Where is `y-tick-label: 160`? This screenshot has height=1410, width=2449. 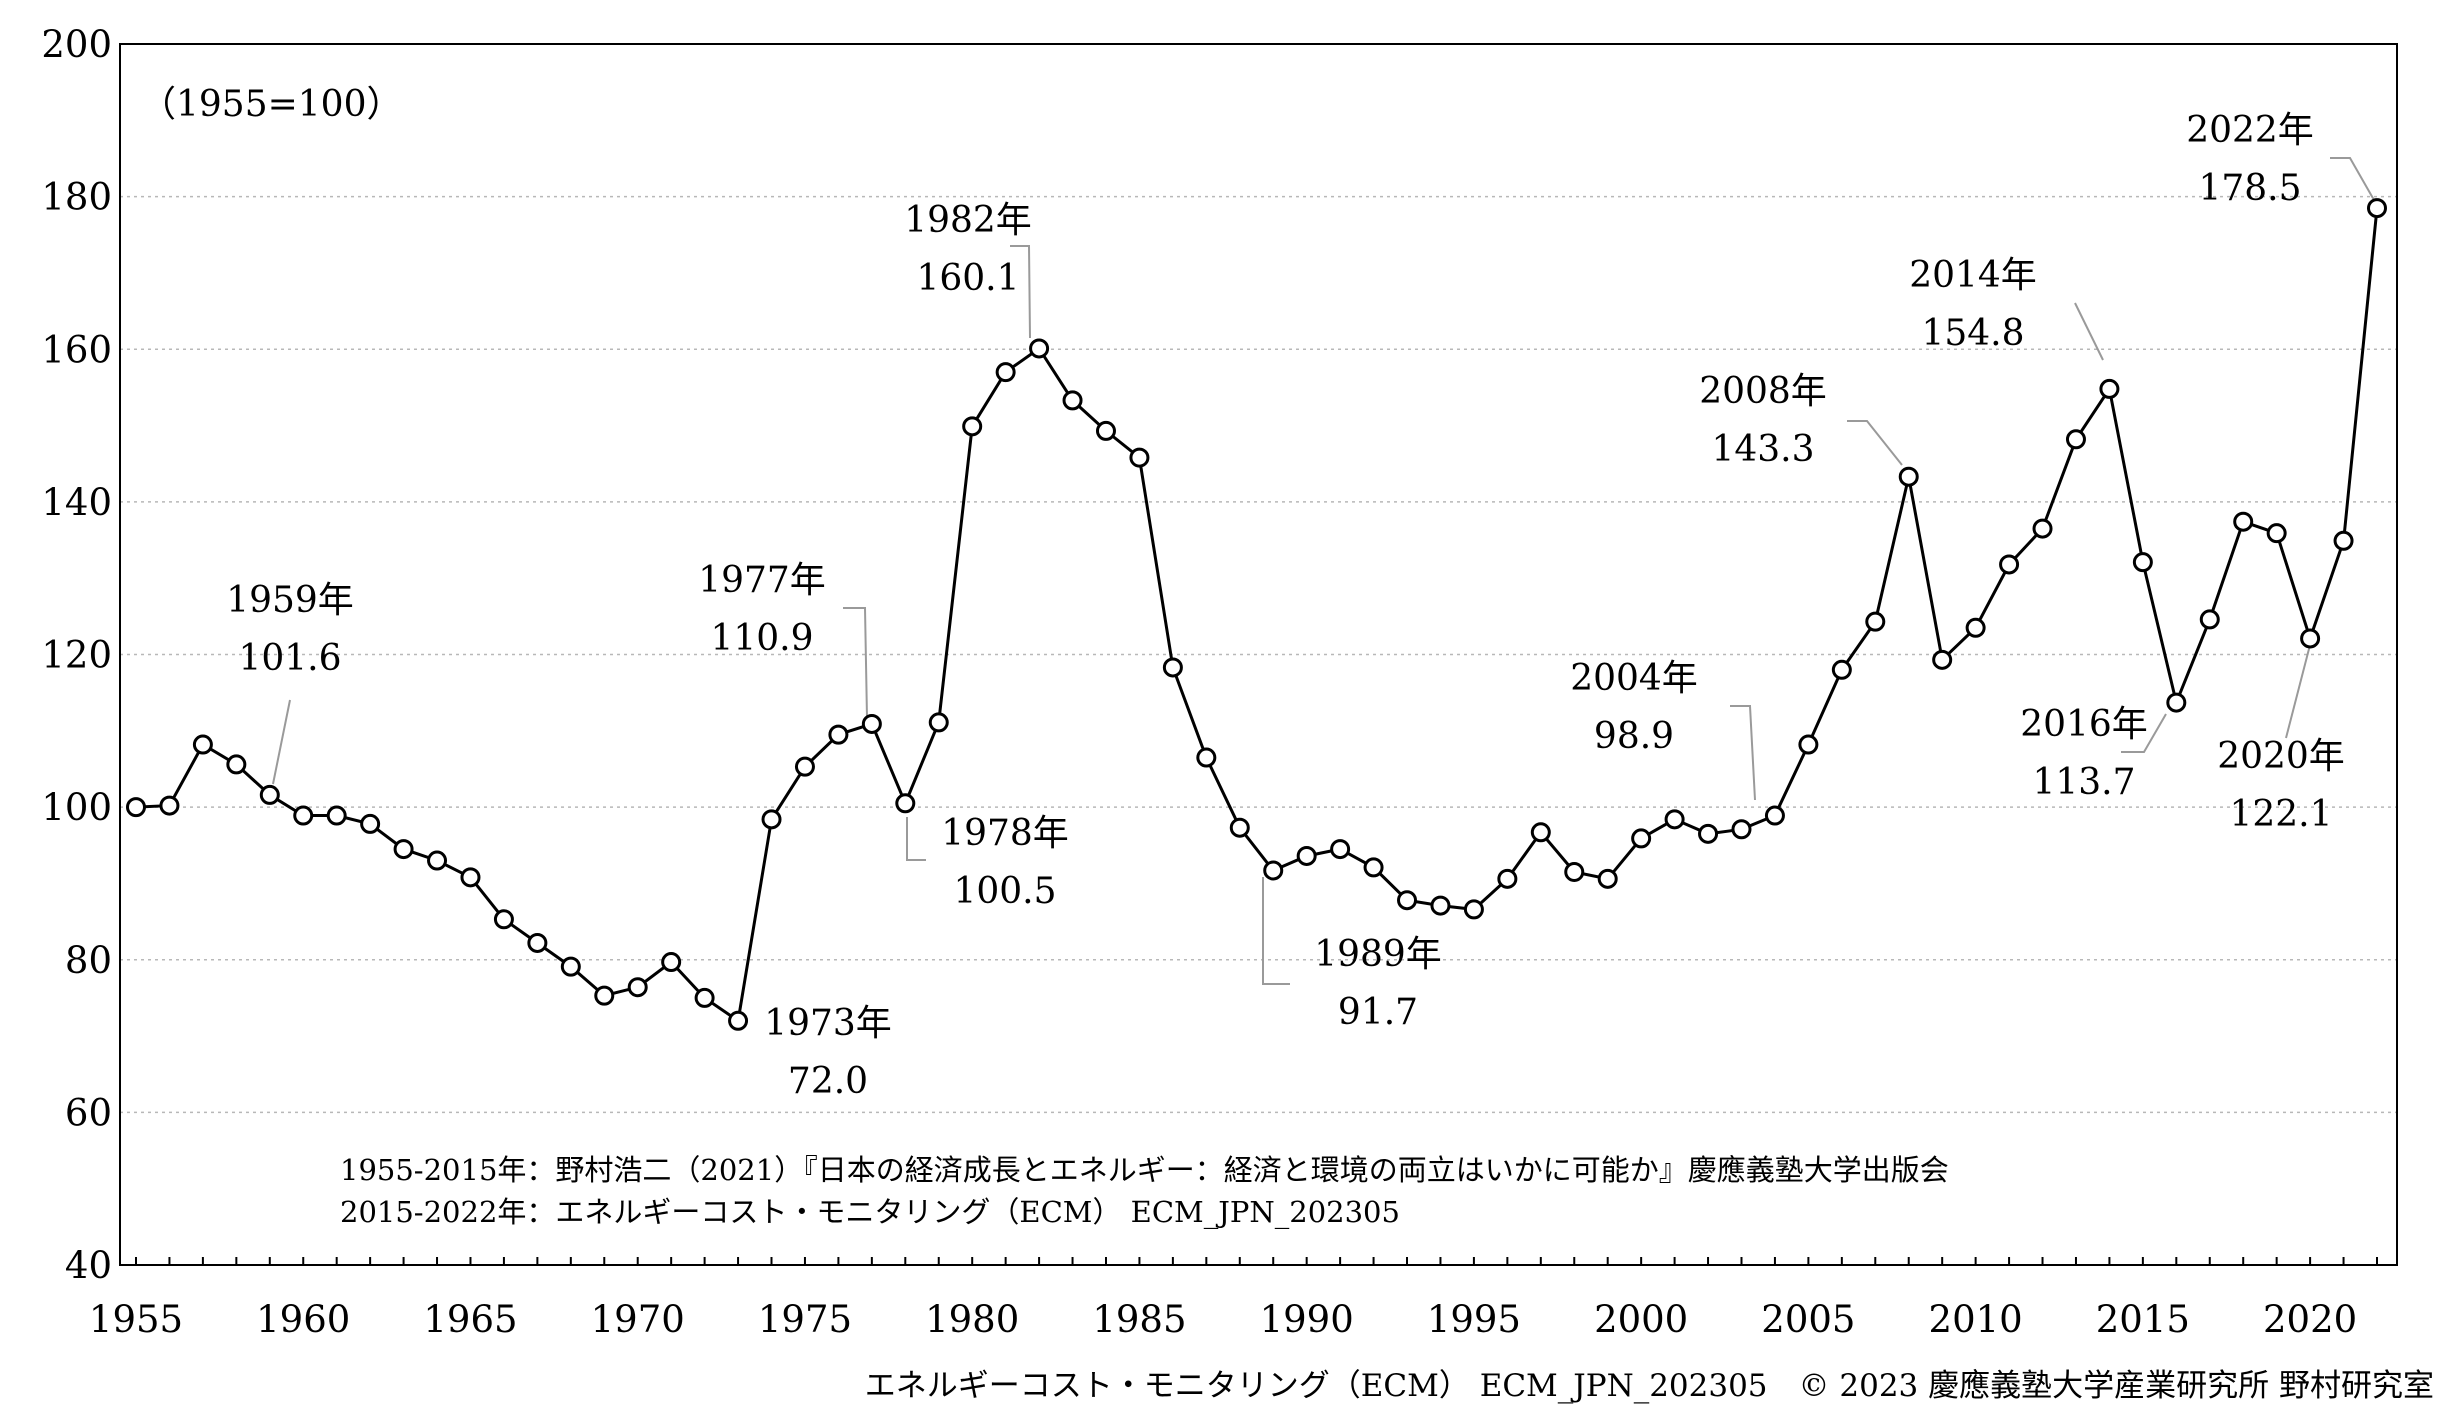 y-tick-label: 160 is located at coordinates (76, 349).